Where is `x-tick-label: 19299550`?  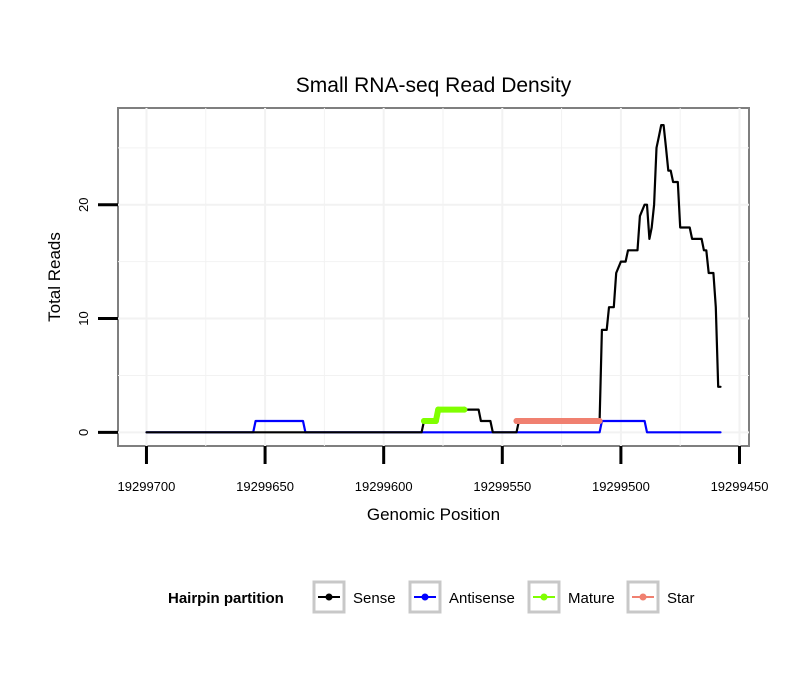 x-tick-label: 19299550 is located at coordinates (502, 486).